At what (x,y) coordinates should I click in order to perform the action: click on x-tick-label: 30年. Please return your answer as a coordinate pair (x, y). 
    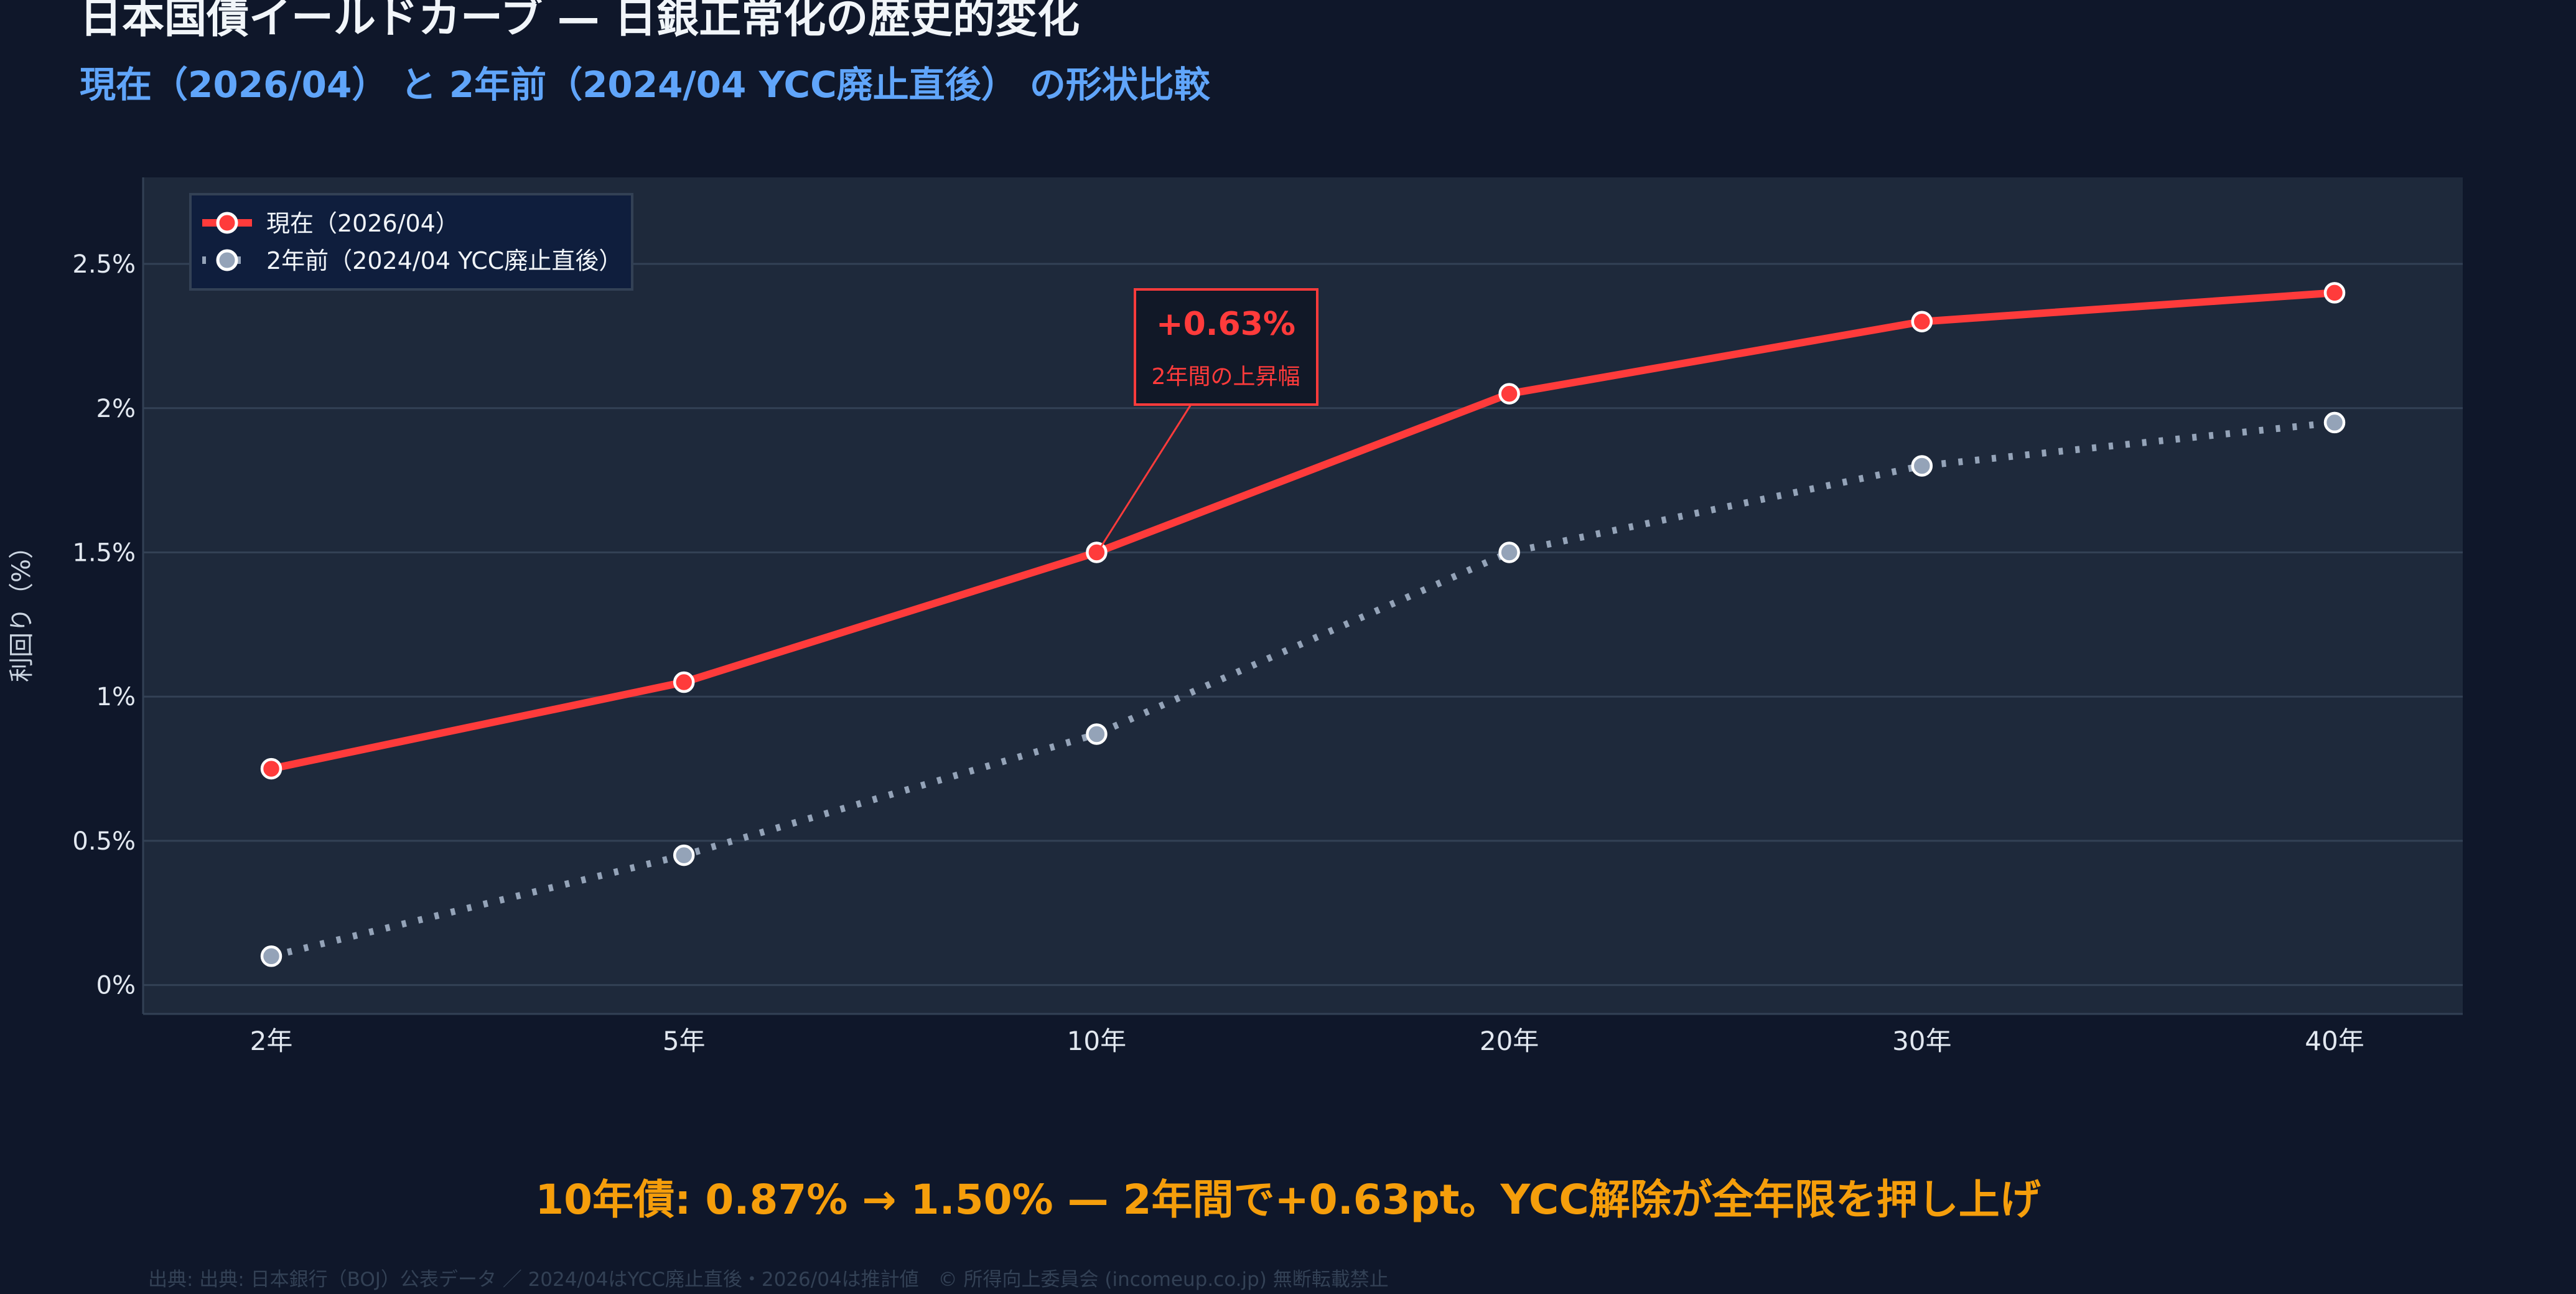
    Looking at the image, I should click on (1921, 1041).